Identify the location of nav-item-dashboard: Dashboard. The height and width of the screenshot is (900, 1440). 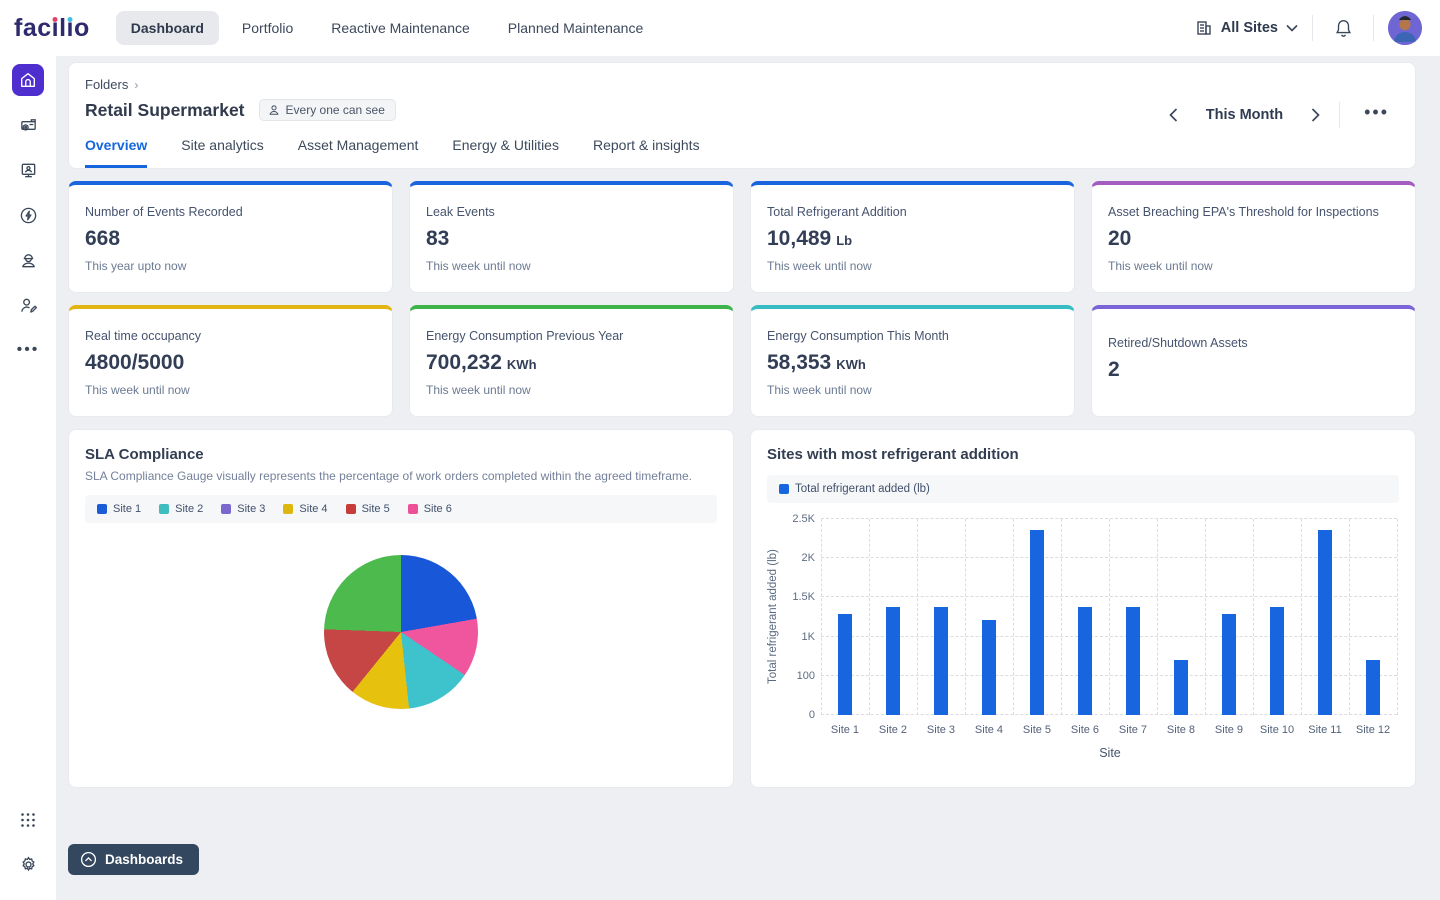
(167, 28).